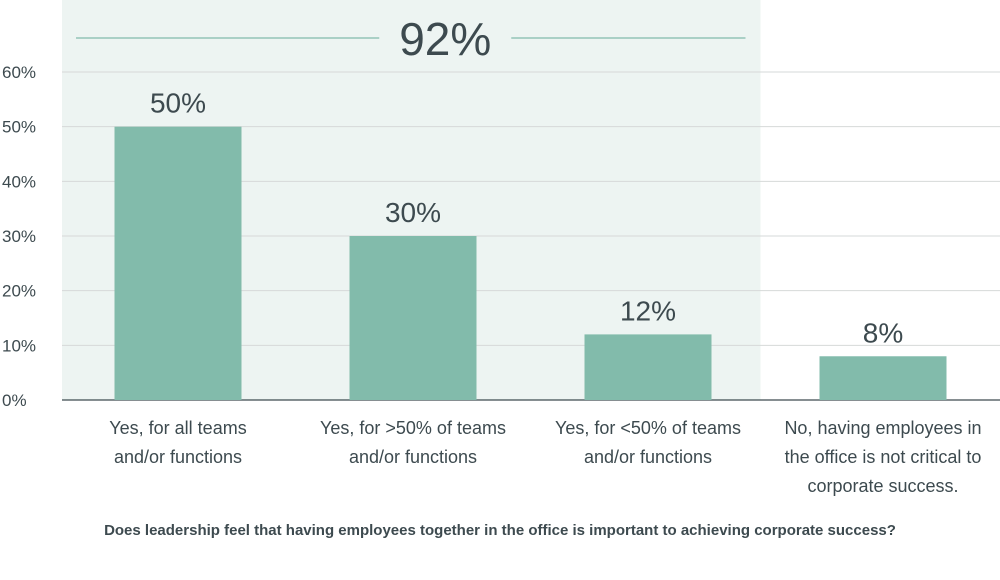  I want to click on y-tick-label: 40%, so click(19, 181).